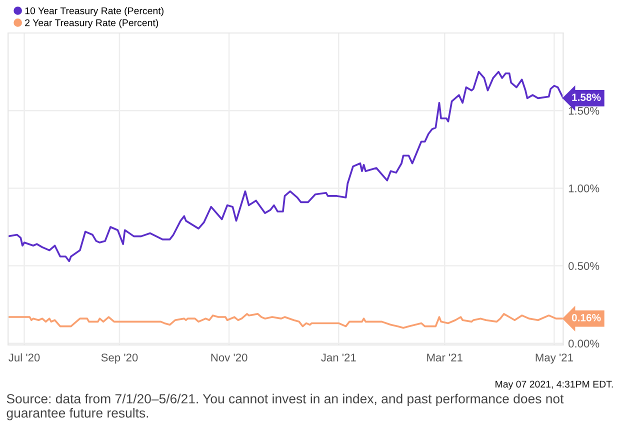 The image size is (623, 440). I want to click on x-tick-label: Jan '21, so click(338, 358).